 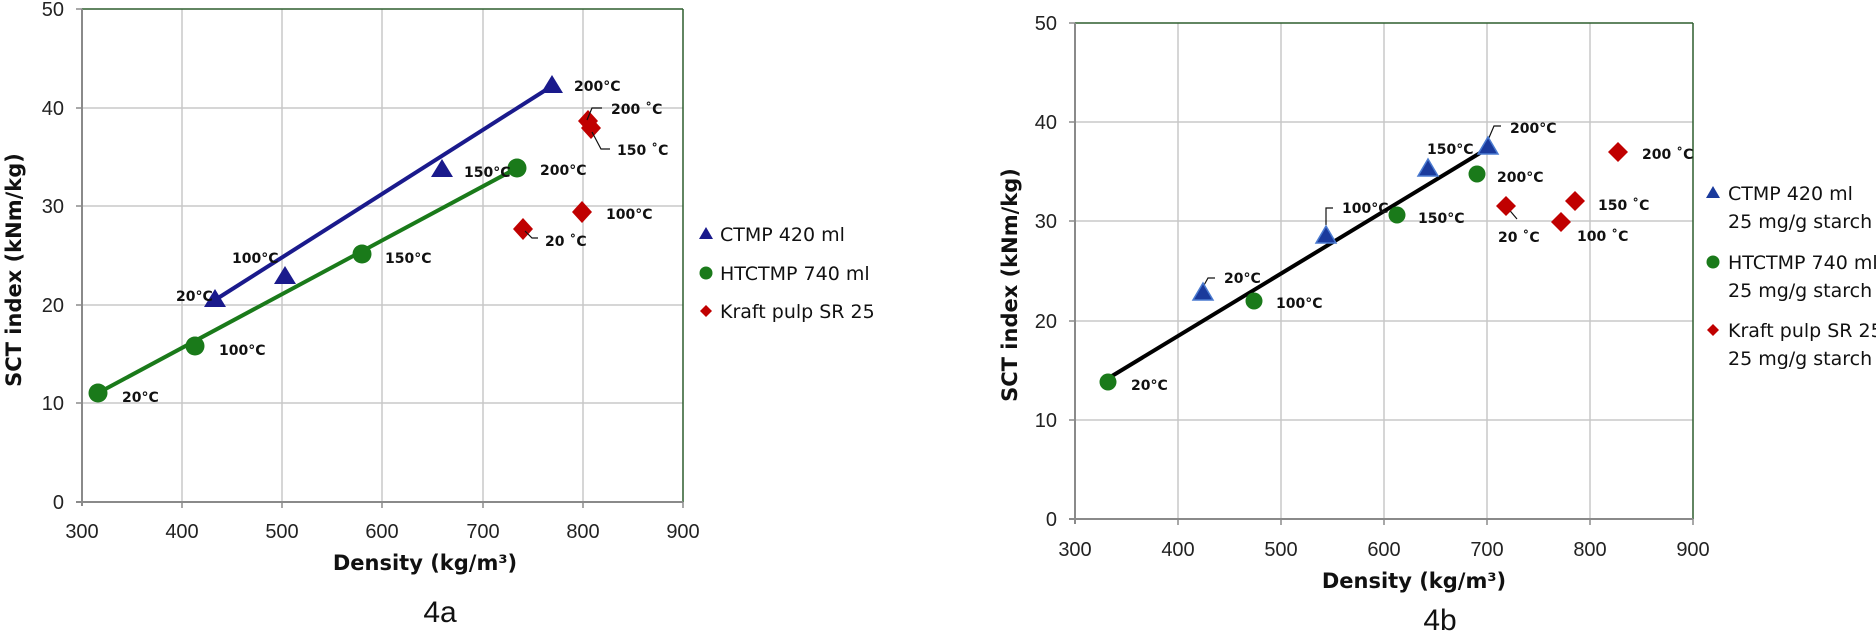 I want to click on legend-item-kraft: Kraft pulp SR 25, so click(x=787, y=312).